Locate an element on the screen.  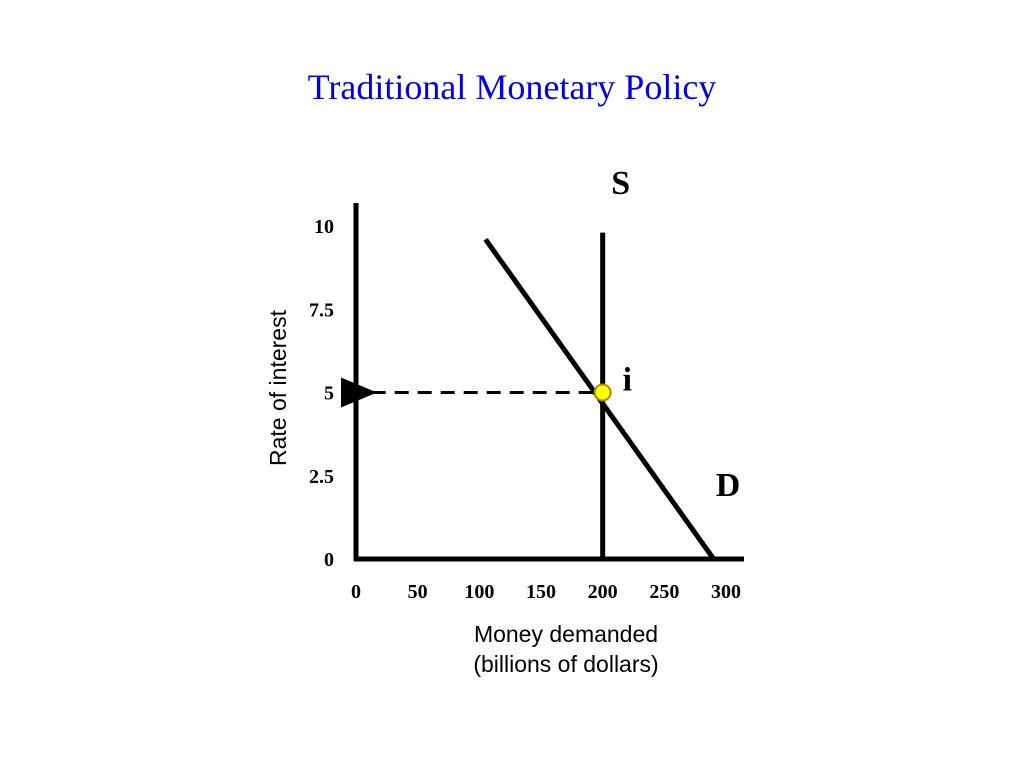
page-title: Traditional Monetary Policy is located at coordinates (512, 87).